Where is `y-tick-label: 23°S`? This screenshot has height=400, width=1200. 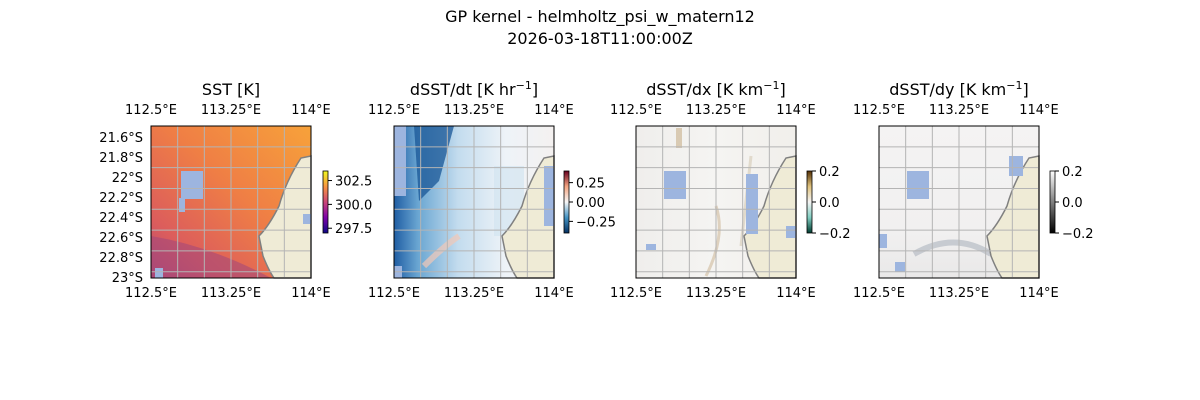 y-tick-label: 23°S is located at coordinates (127, 278).